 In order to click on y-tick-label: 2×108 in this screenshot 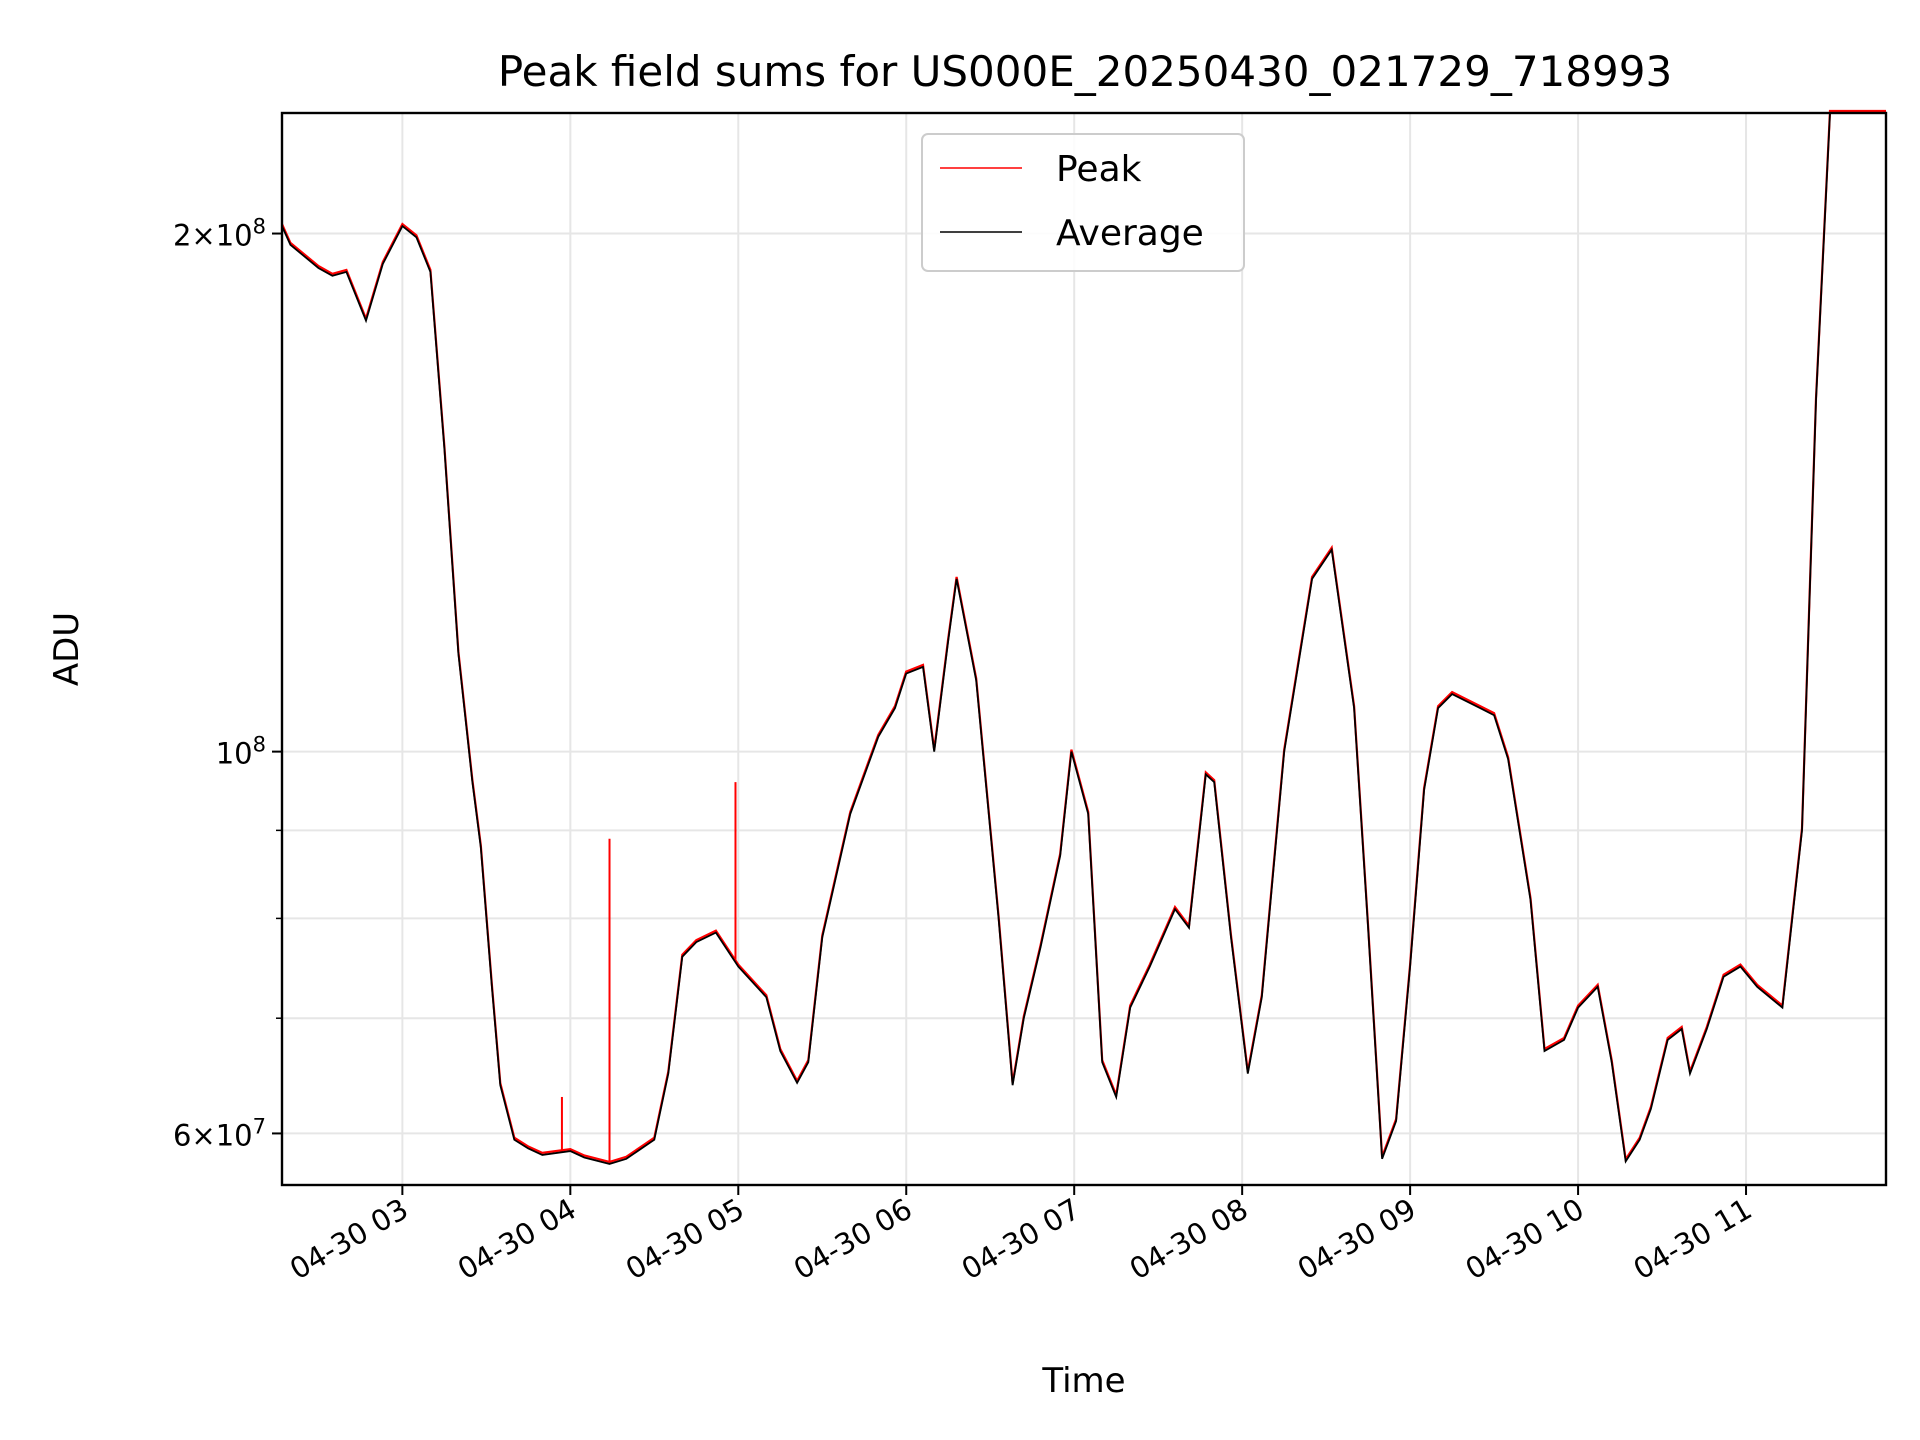, I will do `click(219, 234)`.